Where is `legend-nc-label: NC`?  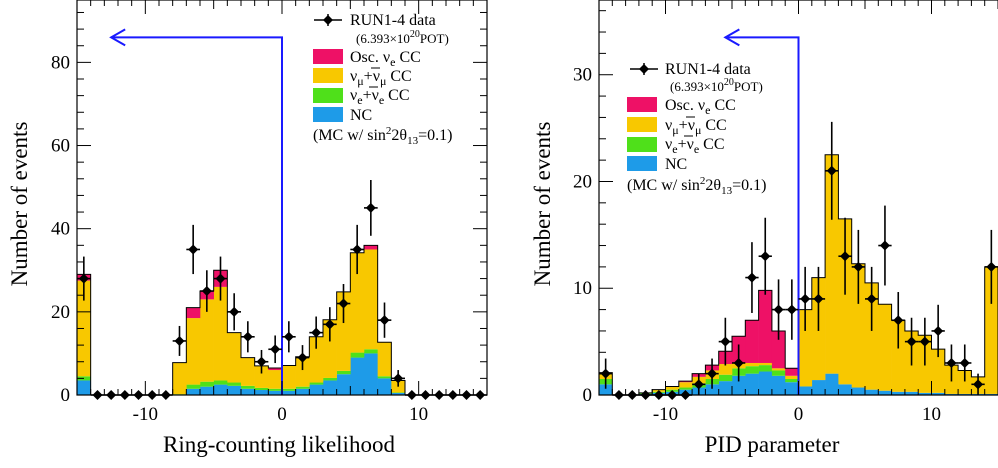
legend-nc-label: NC is located at coordinates (676, 164).